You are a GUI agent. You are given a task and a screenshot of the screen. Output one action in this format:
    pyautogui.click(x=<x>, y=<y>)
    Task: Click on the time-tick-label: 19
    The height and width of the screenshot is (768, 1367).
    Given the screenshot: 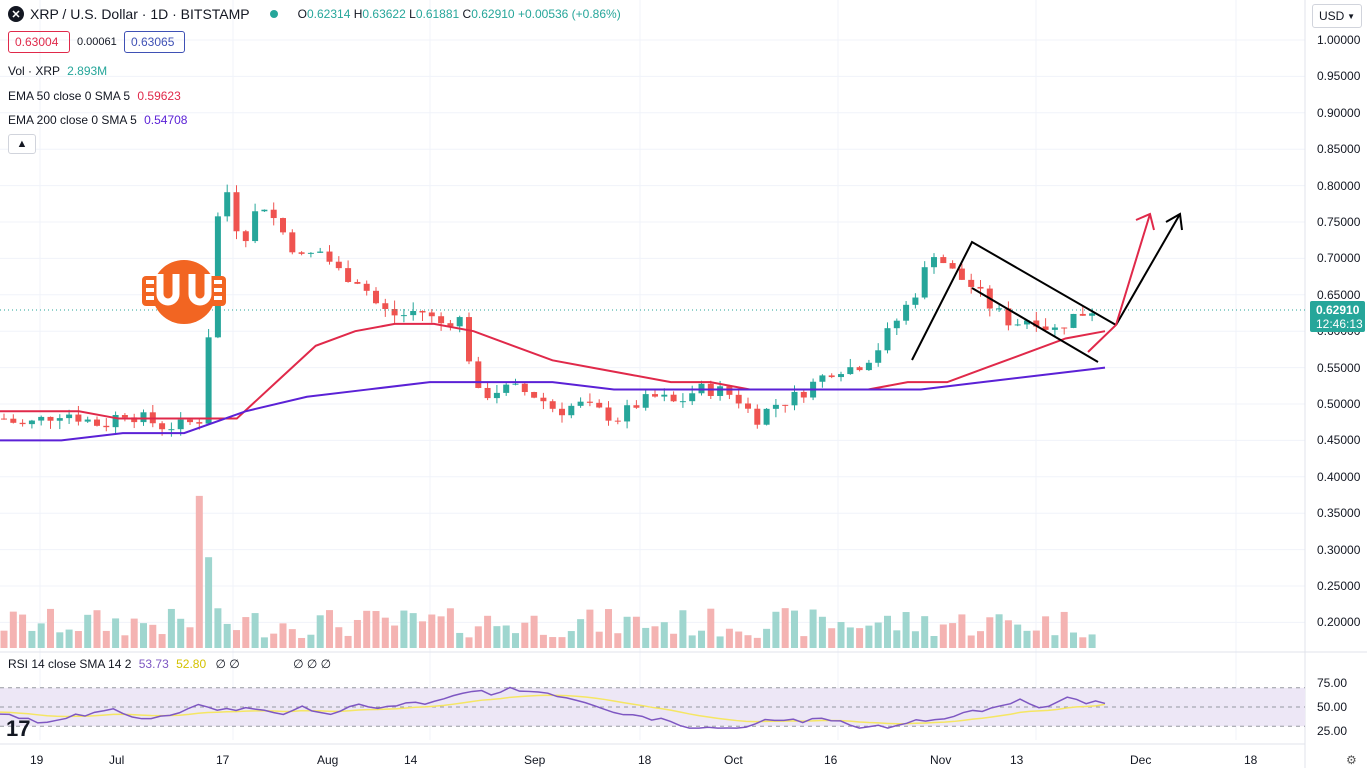 What is the action you would take?
    pyautogui.click(x=37, y=760)
    